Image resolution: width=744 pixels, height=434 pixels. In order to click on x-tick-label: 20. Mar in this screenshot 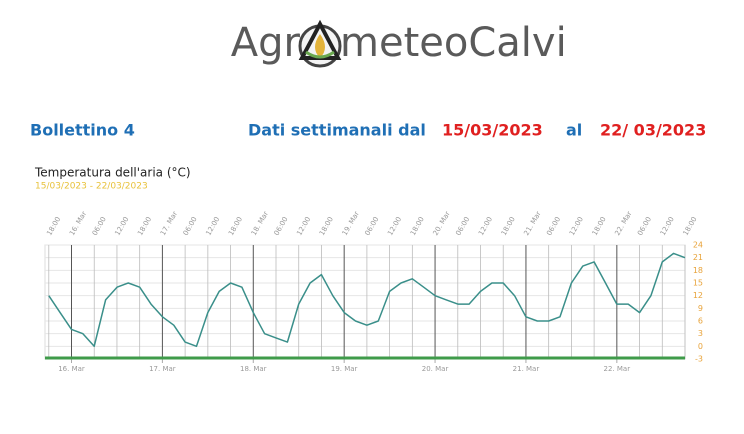, I will do `click(435, 369)`.